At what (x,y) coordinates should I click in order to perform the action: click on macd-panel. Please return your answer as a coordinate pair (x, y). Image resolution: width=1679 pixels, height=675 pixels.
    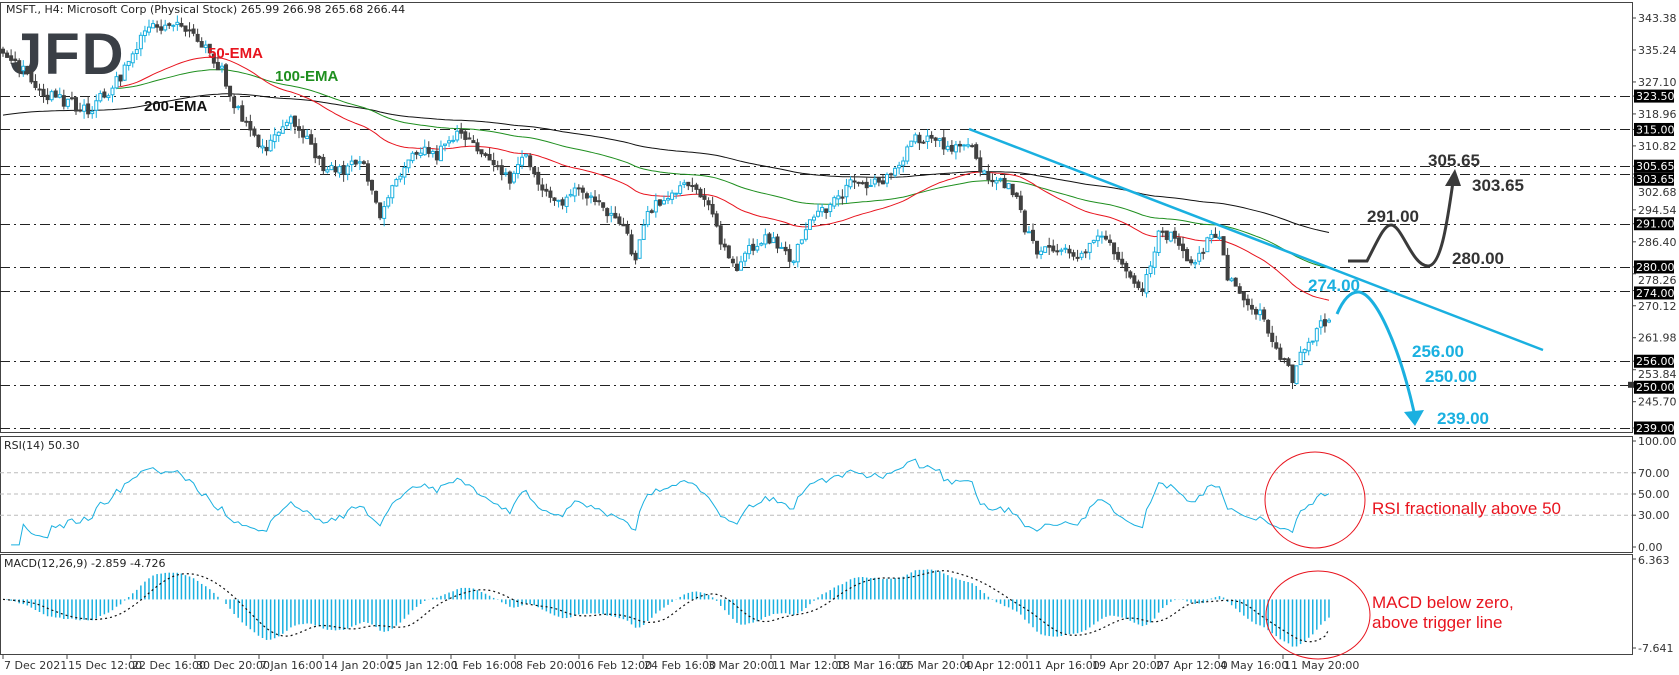
    Looking at the image, I should click on (816, 604).